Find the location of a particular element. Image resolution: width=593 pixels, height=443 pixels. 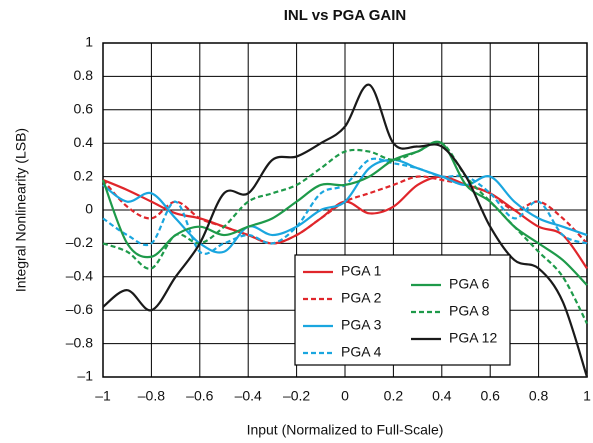

y-tick-label: –1 is located at coordinates (85, 376).